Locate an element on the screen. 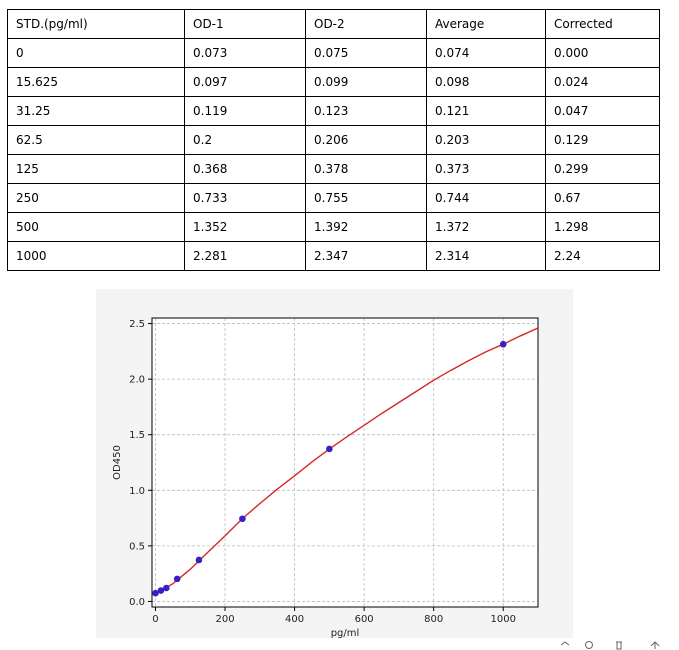  x-tick-label: 600 is located at coordinates (364, 619).